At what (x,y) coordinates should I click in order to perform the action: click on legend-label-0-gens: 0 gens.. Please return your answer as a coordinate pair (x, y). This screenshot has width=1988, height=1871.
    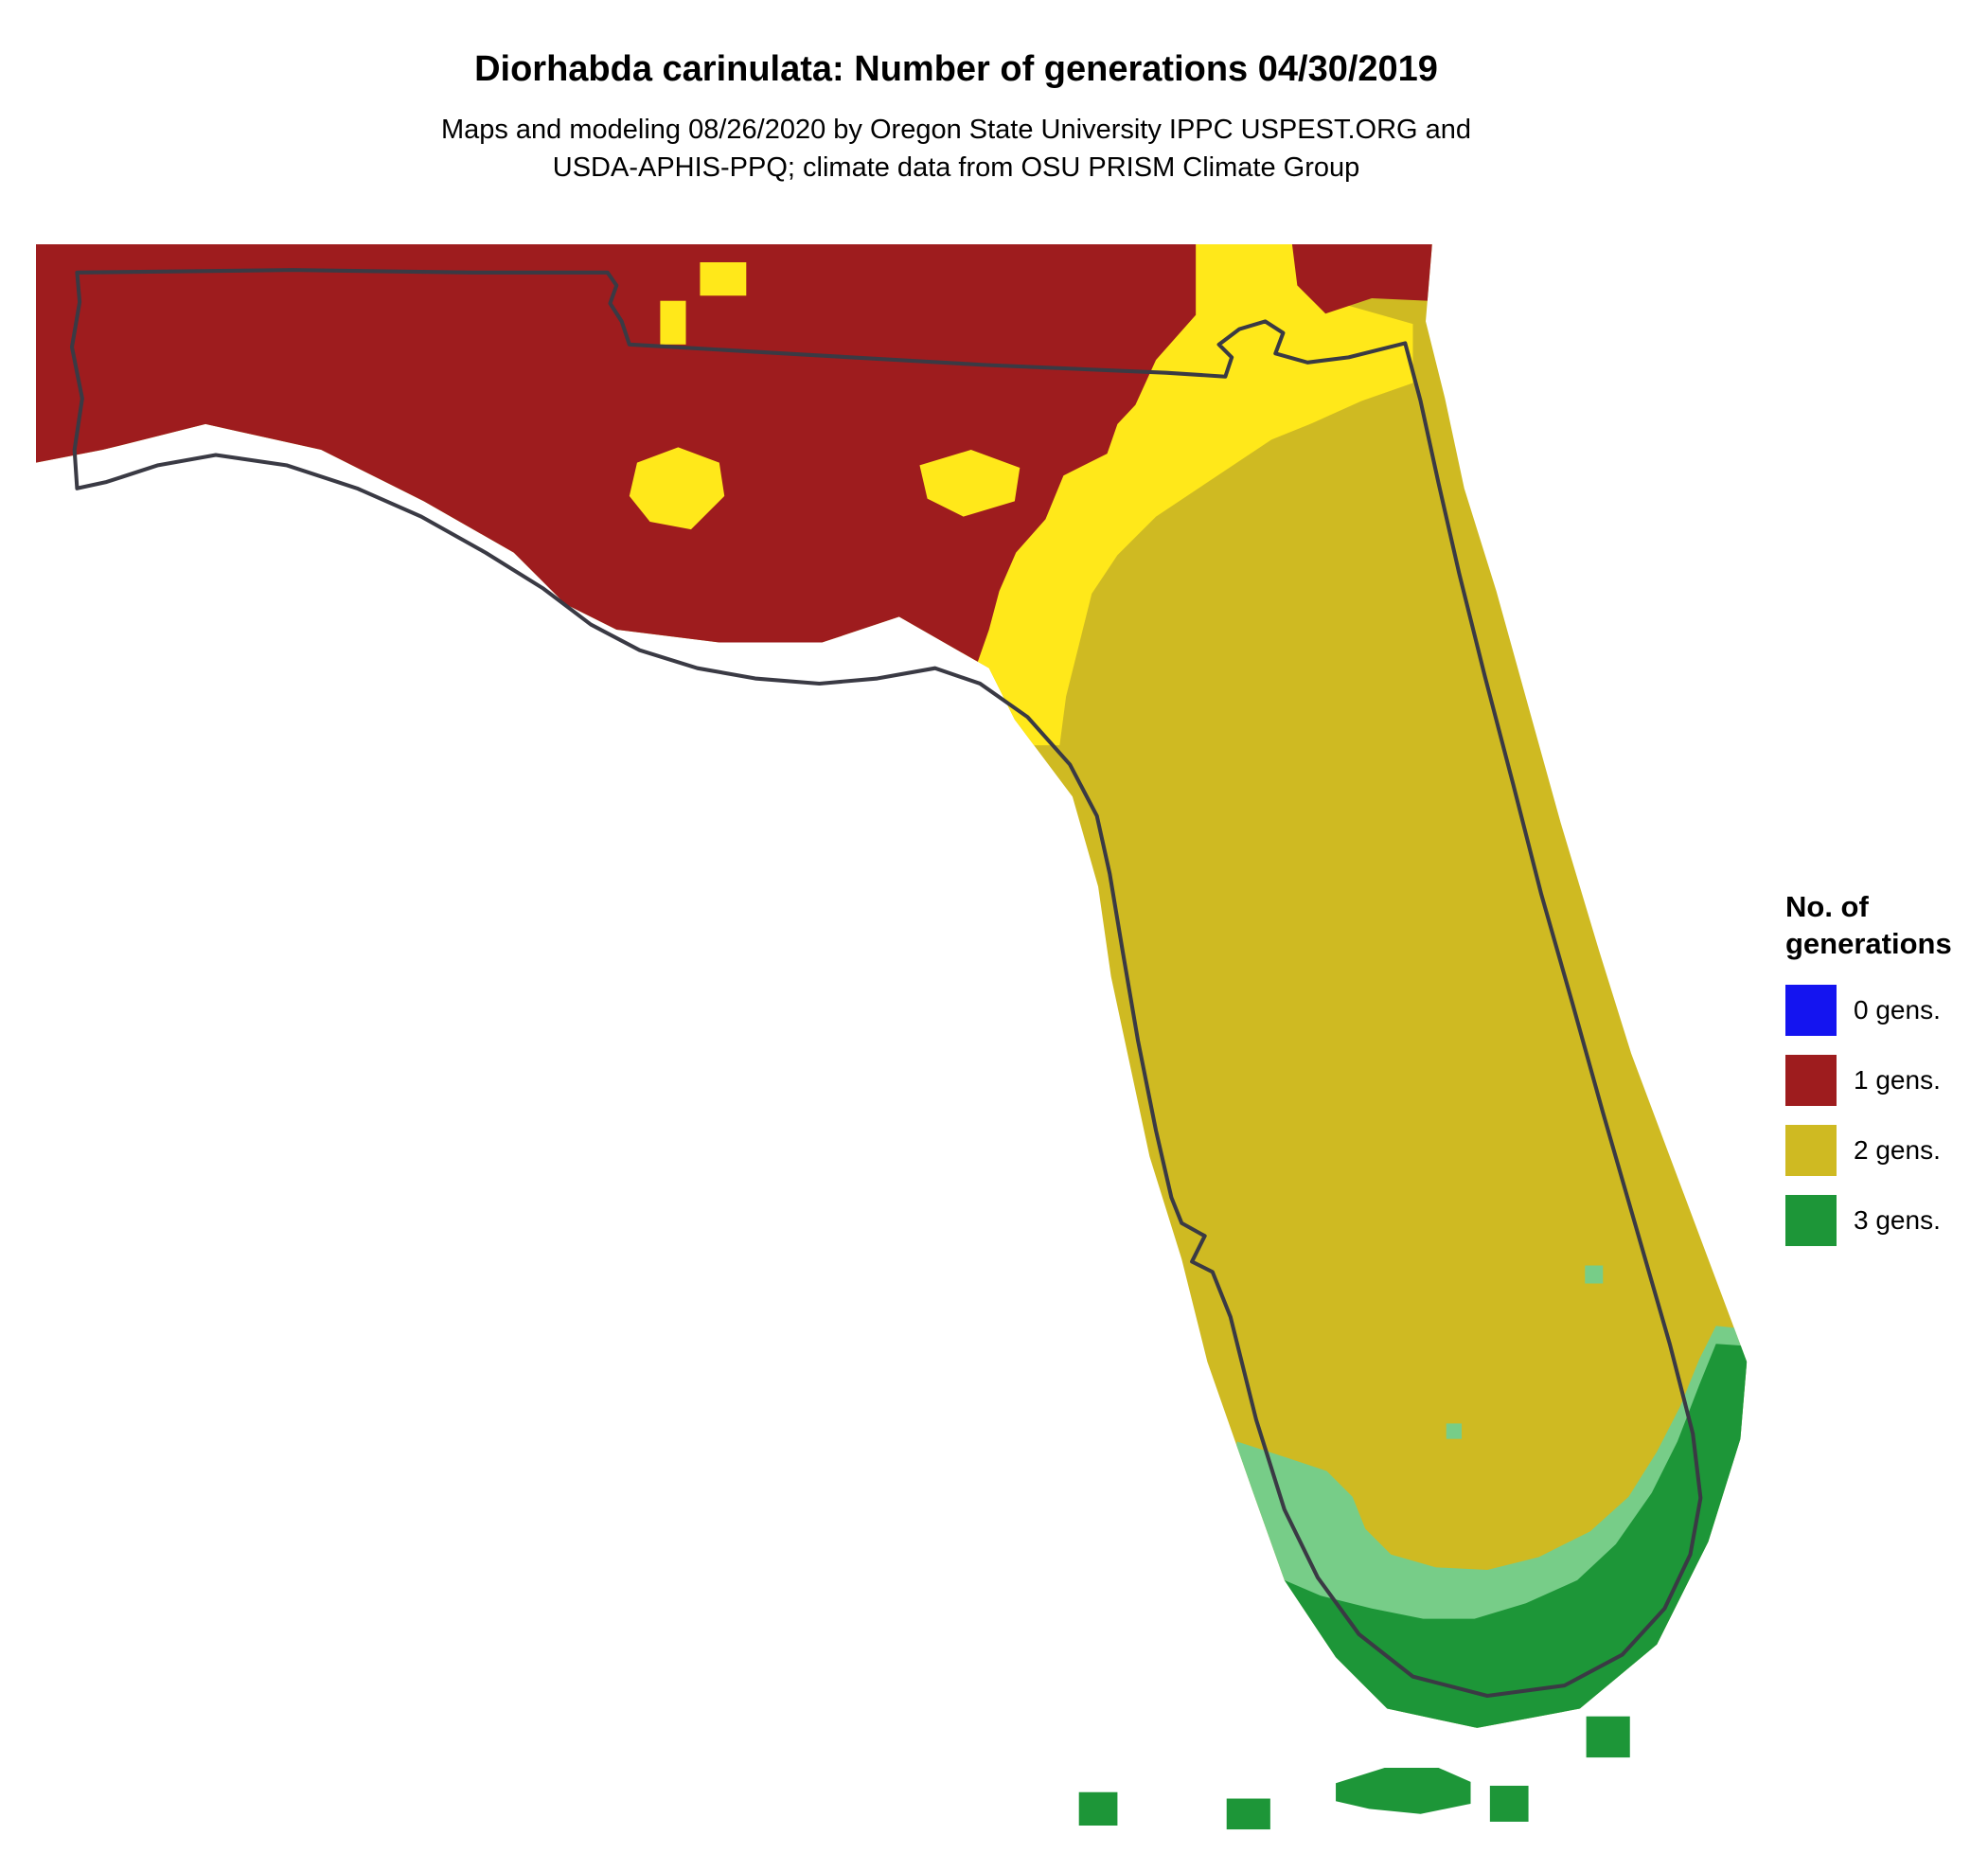
    Looking at the image, I should click on (1897, 1010).